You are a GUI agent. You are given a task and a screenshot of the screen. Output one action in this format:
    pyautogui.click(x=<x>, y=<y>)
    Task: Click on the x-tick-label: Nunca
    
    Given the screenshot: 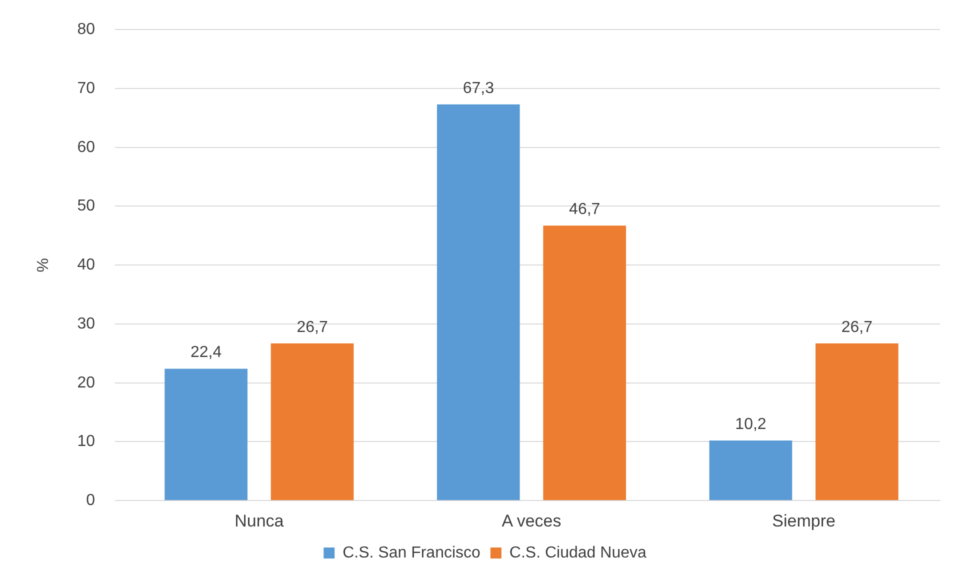 What is the action you would take?
    pyautogui.click(x=259, y=520)
    